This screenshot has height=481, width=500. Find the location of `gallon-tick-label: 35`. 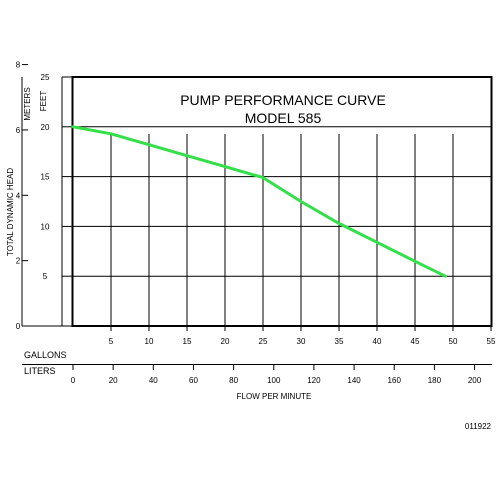

gallon-tick-label: 35 is located at coordinates (339, 341).